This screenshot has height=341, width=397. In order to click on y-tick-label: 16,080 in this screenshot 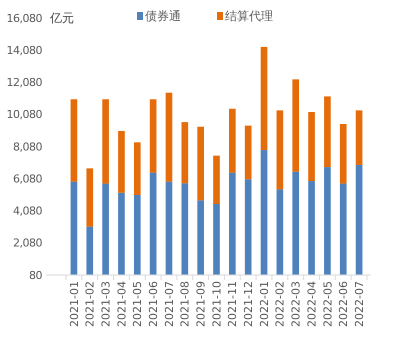, I will do `click(24, 18)`.